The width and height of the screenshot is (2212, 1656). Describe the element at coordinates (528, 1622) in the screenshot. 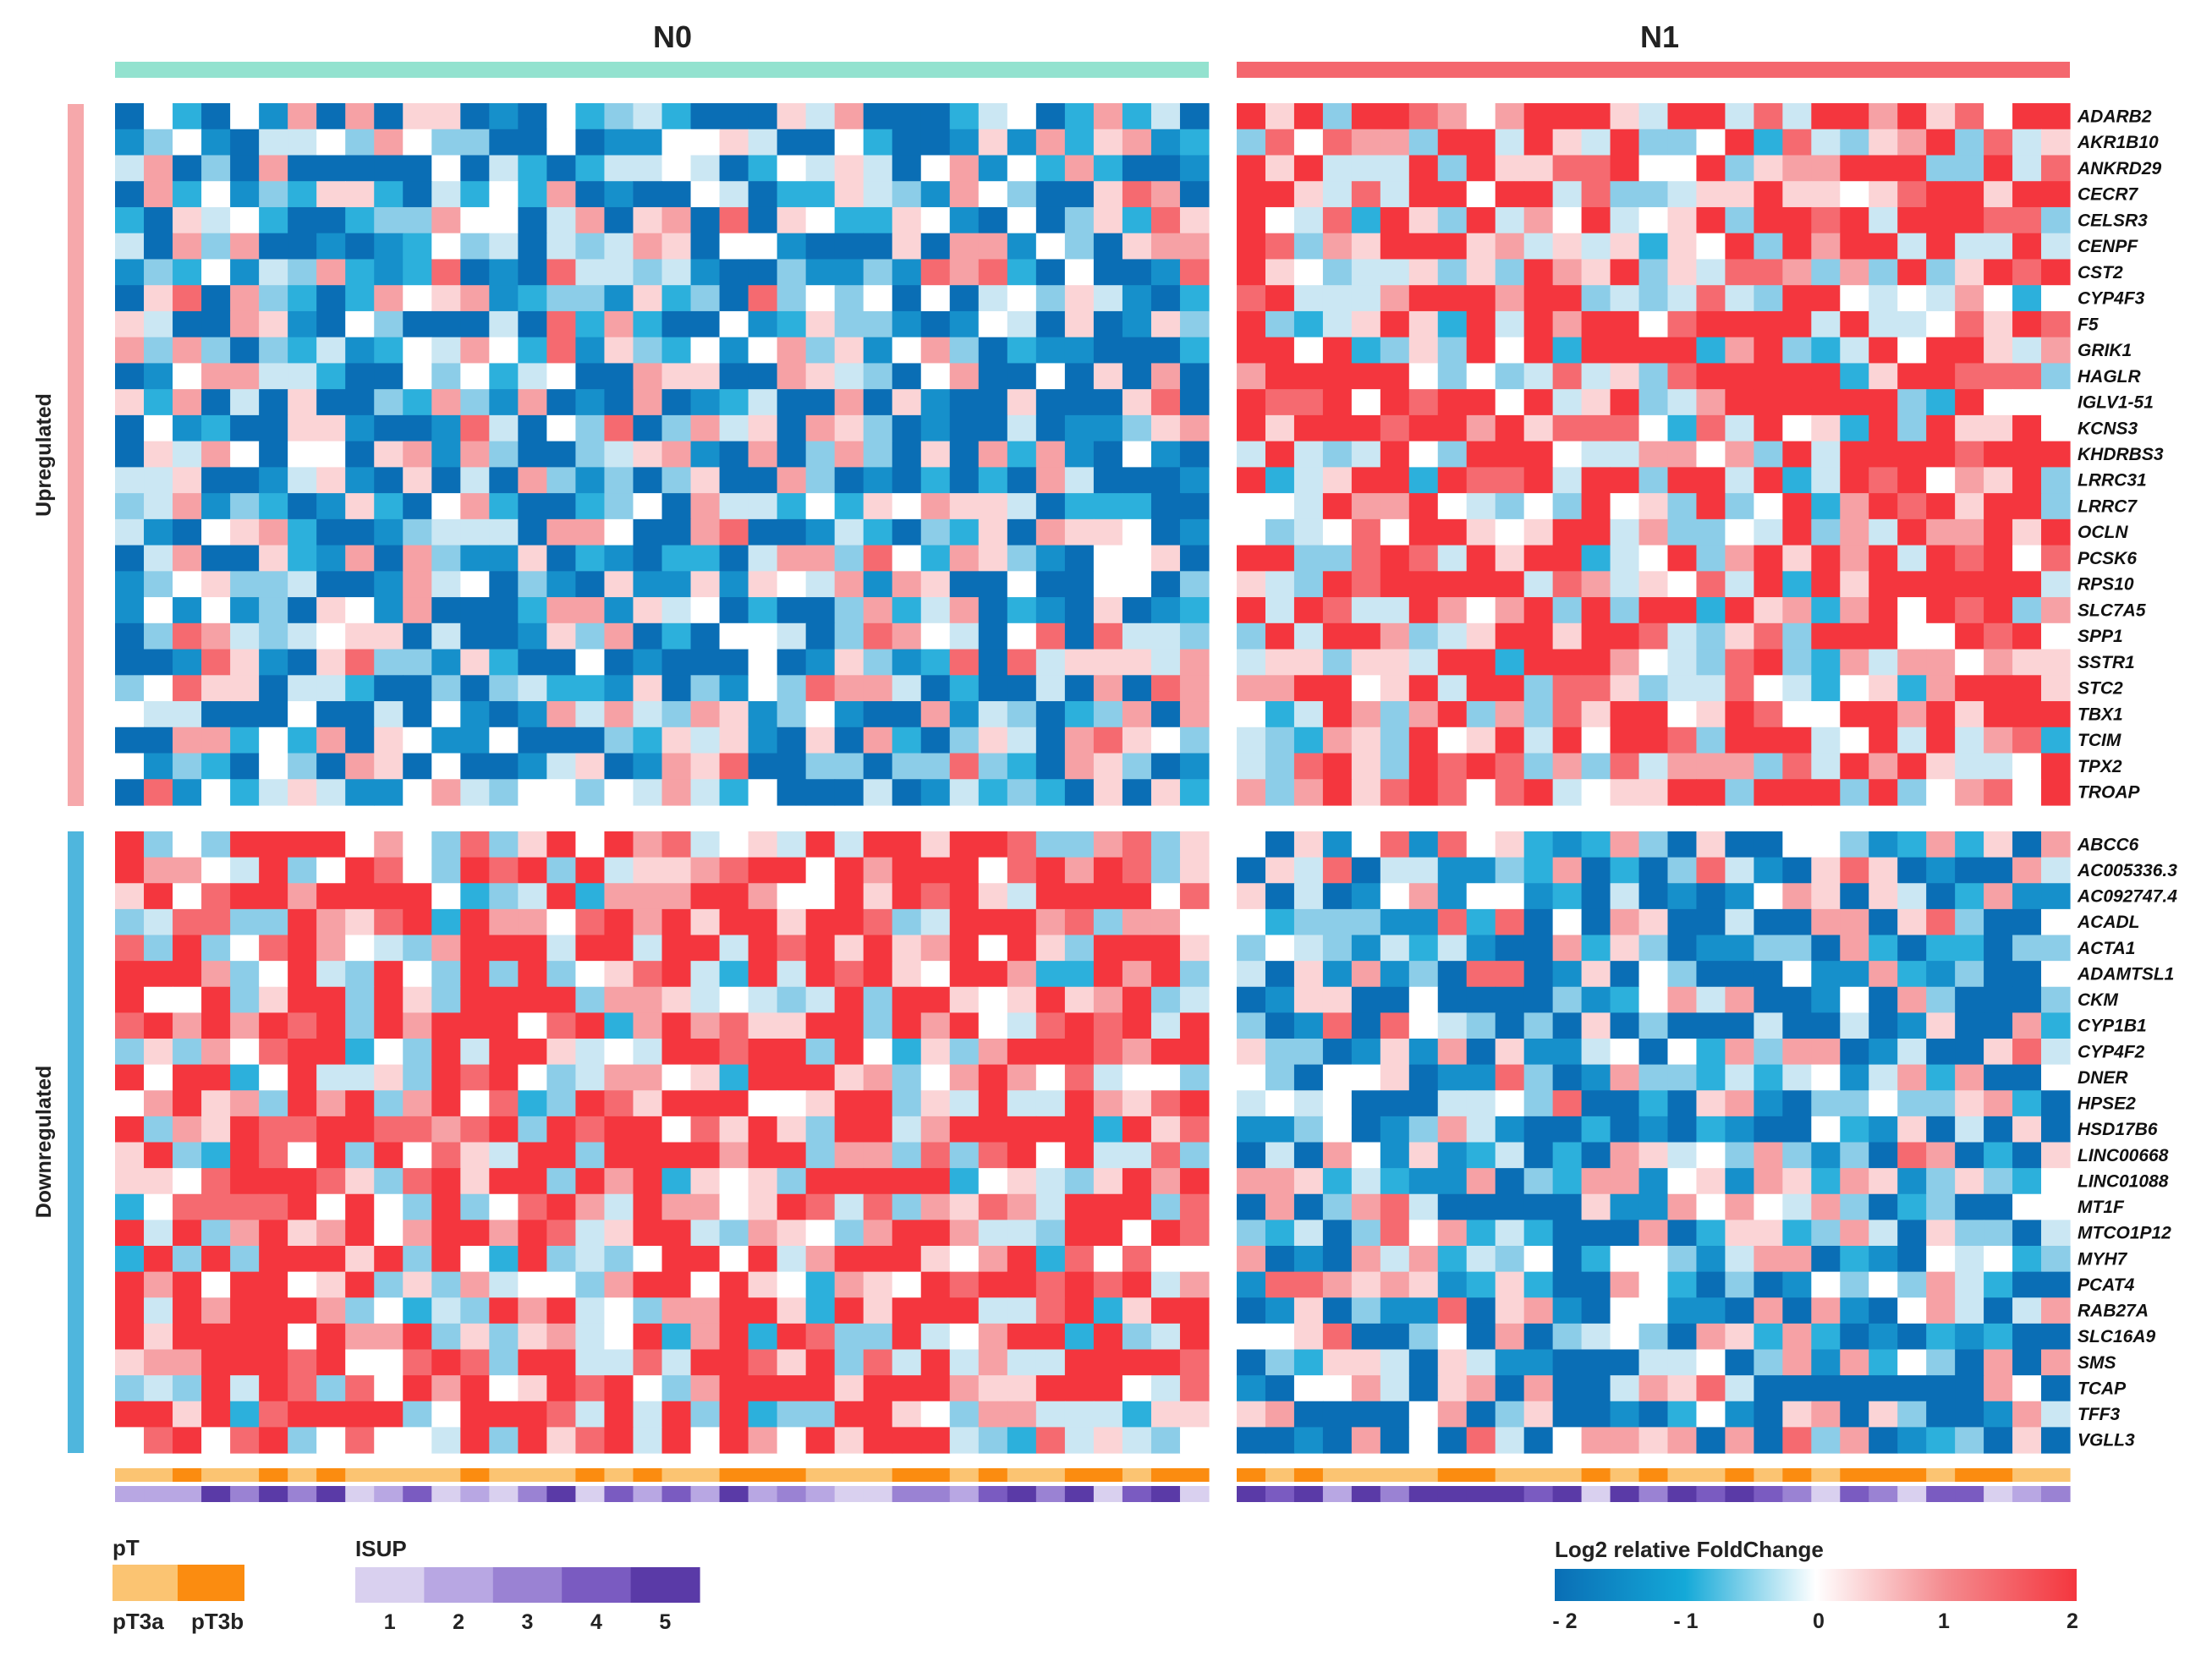

I see `isup-legend-label: 3` at that location.